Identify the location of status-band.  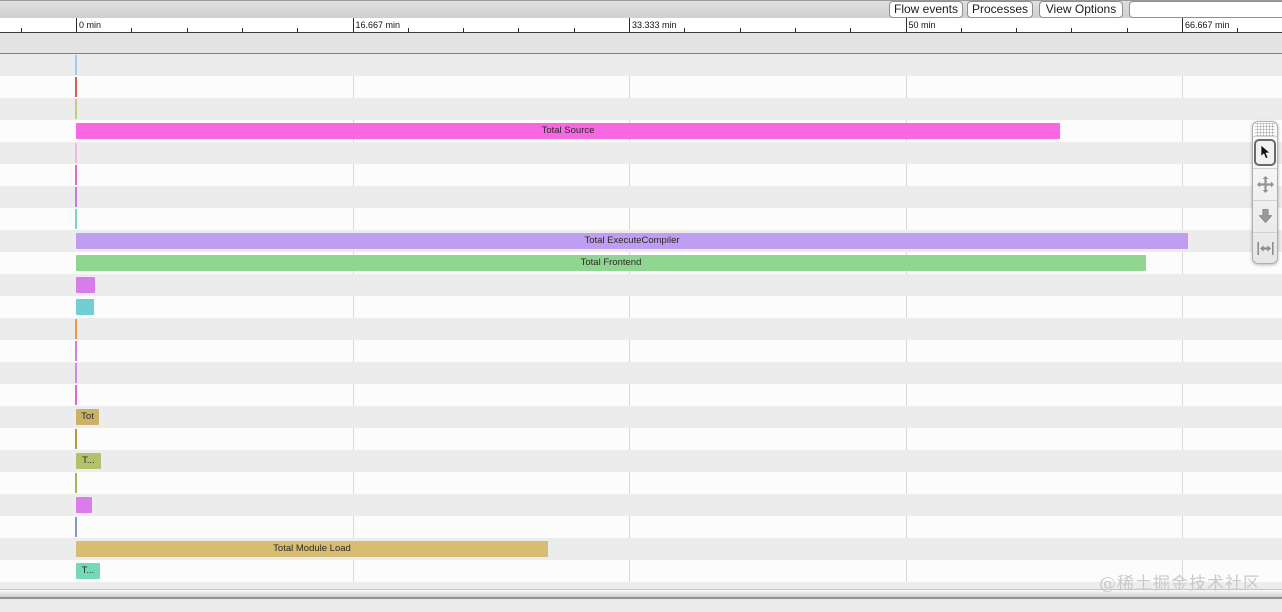
(641, 605).